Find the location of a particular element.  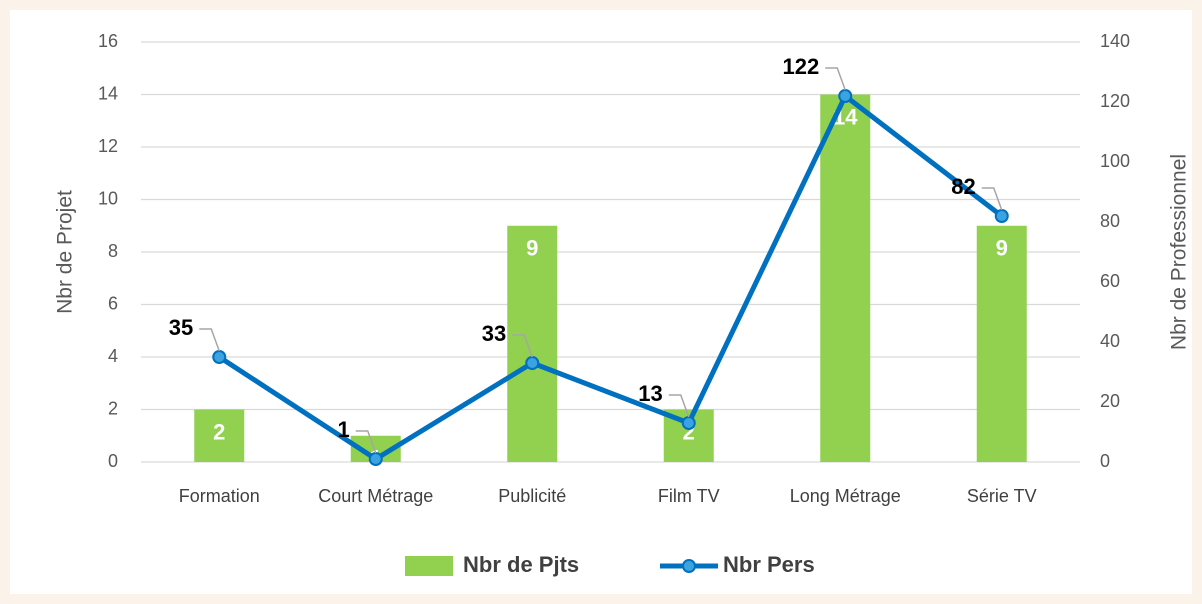

y-tick-label: 12 is located at coordinates (108, 146).